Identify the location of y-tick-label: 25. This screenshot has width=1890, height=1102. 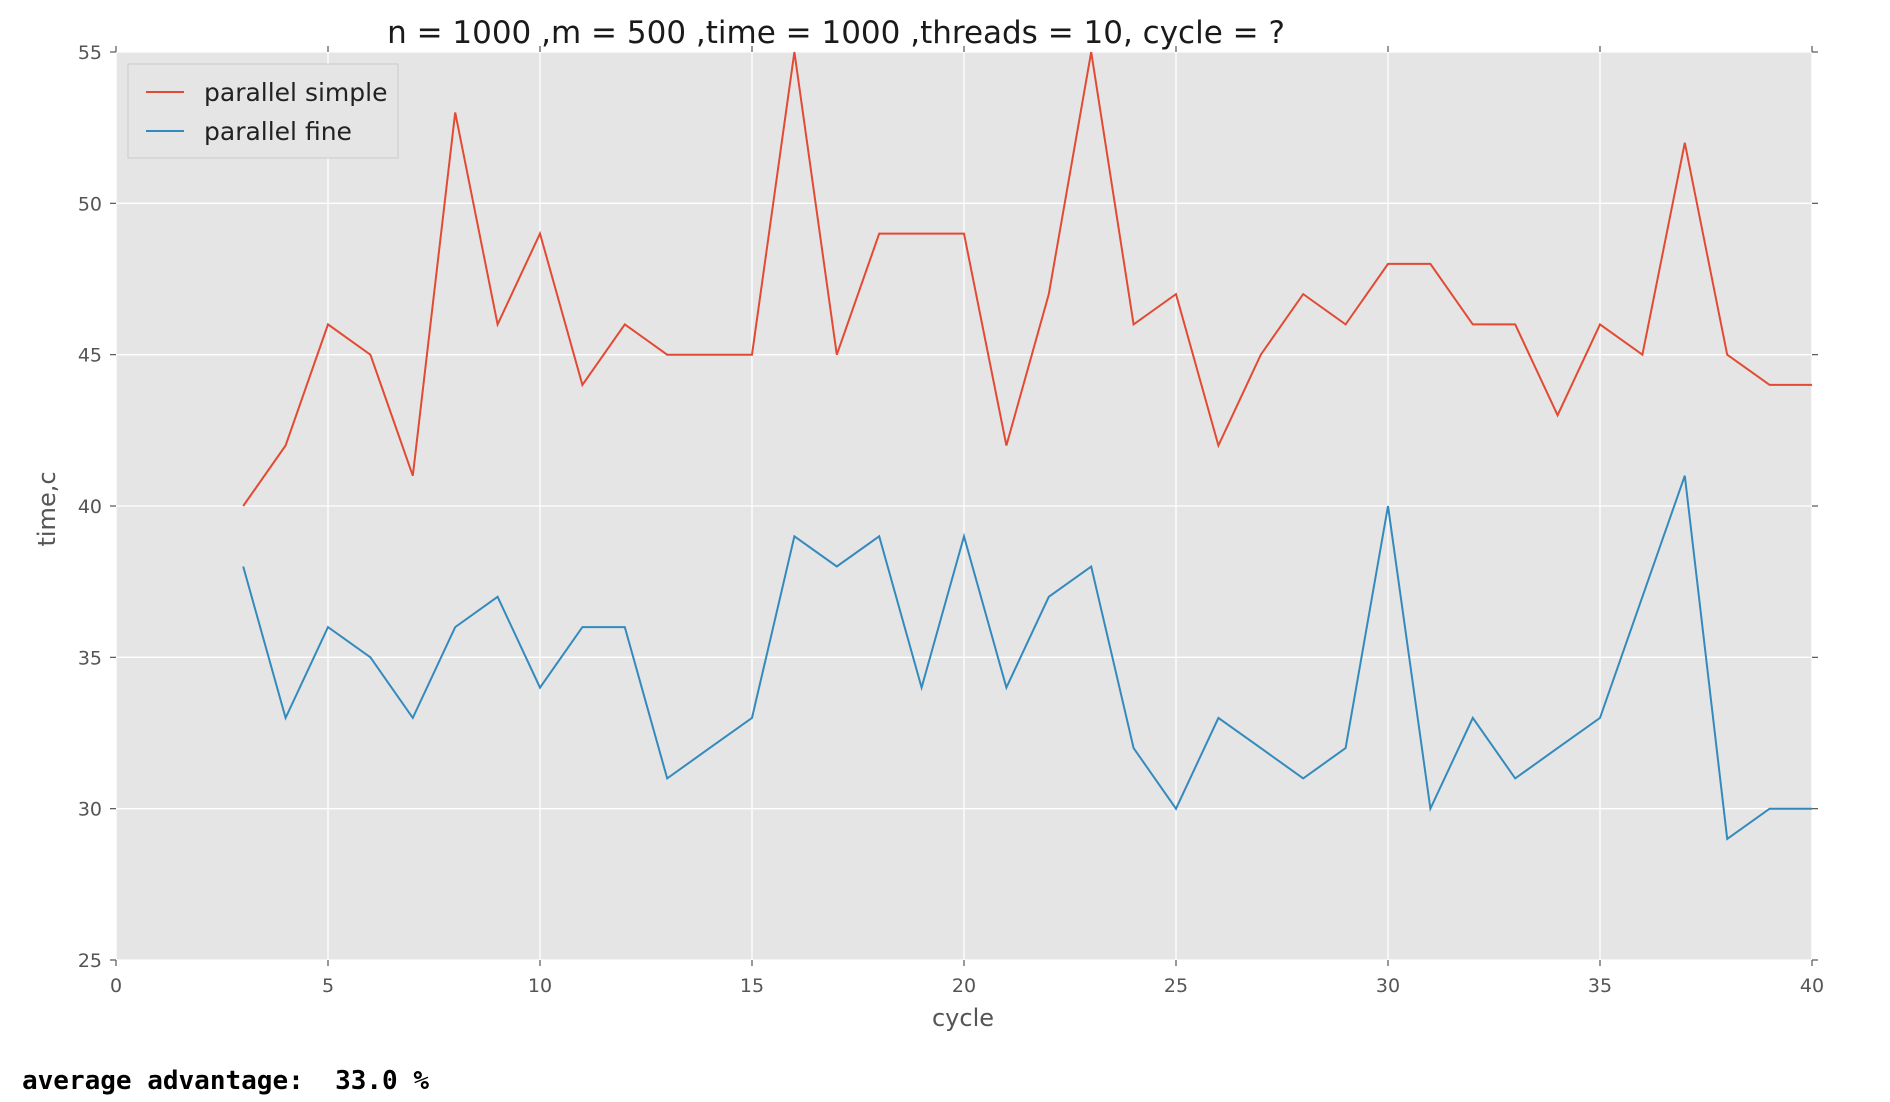
(90, 961).